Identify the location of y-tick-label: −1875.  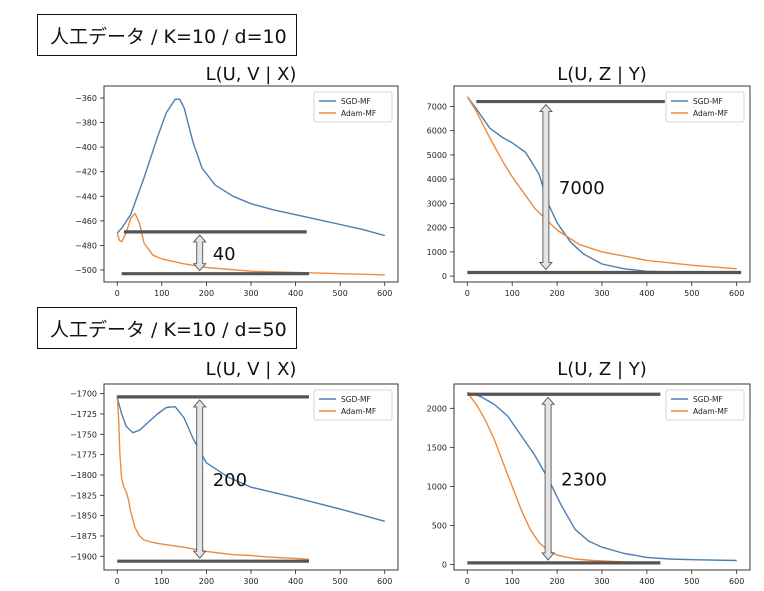
(83, 536).